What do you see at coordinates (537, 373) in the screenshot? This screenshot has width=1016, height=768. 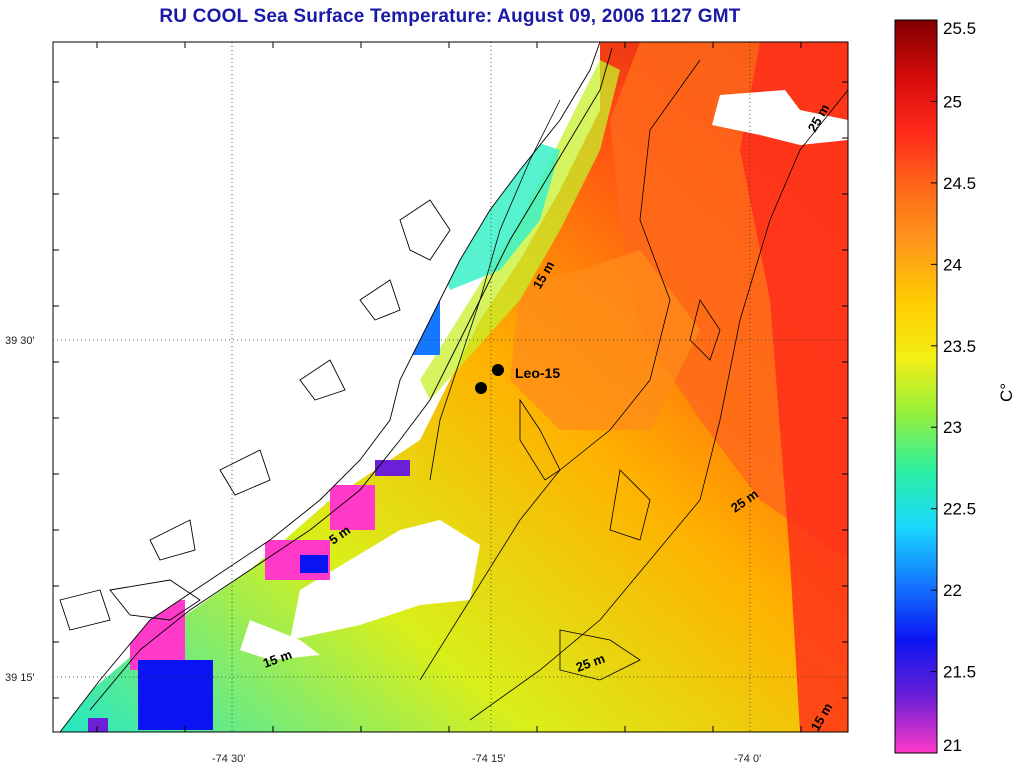 I see `leo15-label: Leo-15` at bounding box center [537, 373].